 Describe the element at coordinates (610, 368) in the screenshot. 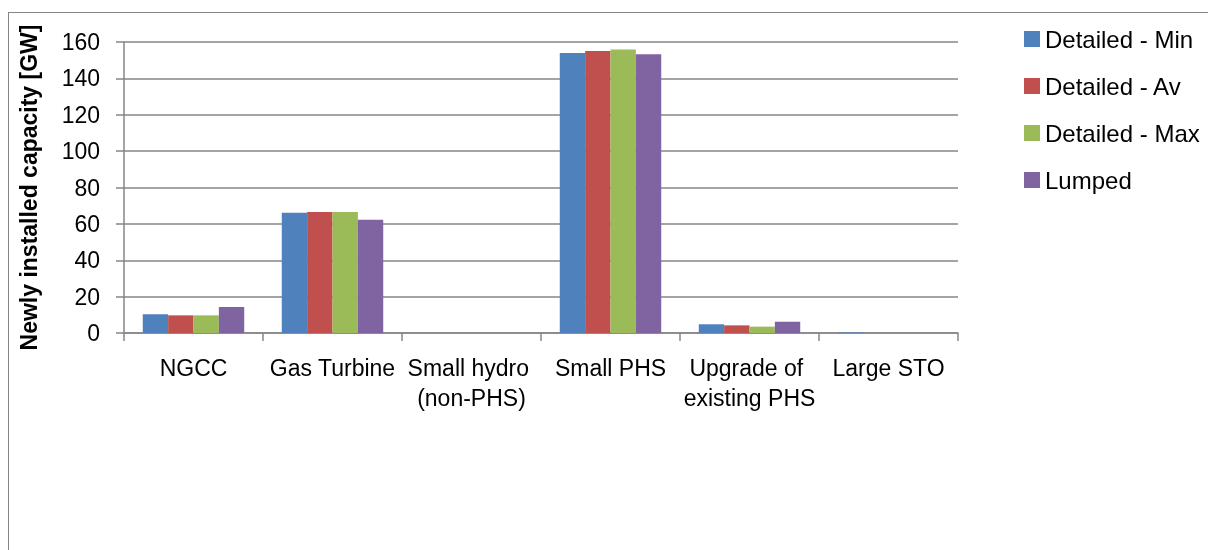

I see `x-tick-label: Small PHS` at that location.